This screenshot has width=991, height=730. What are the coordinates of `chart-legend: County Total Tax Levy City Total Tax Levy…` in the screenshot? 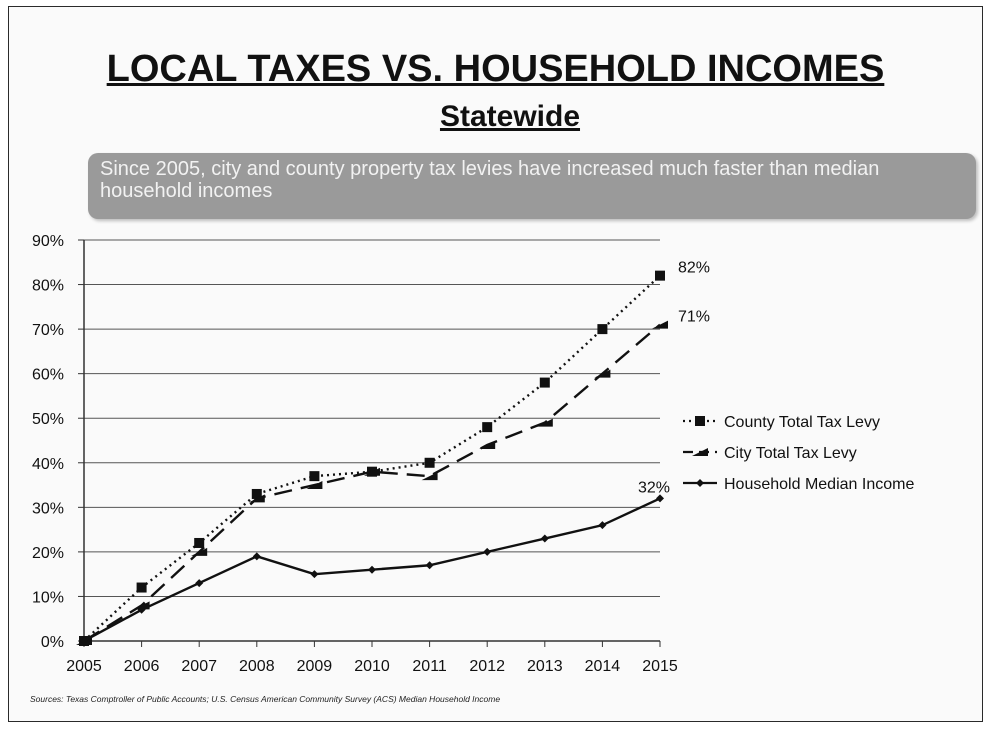 It's located at (798, 453).